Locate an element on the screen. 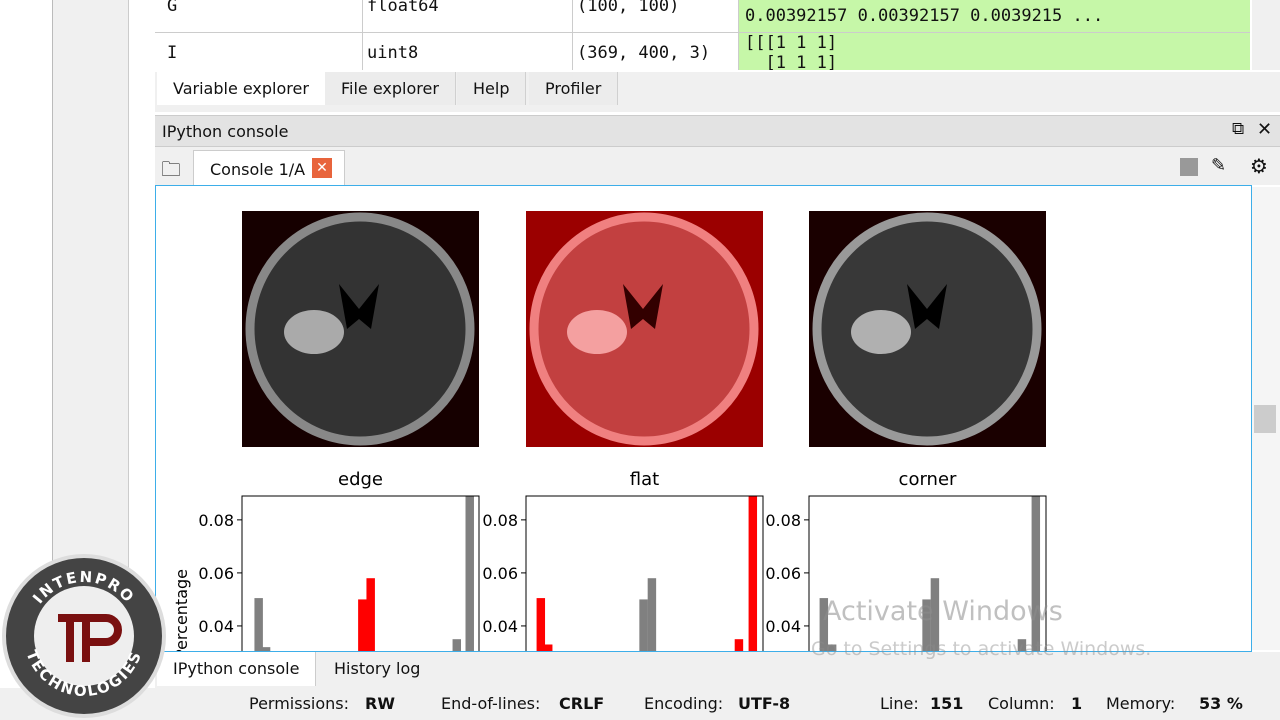 Image resolution: width=1280 pixels, height=720 pixels. scrollbar is located at coordinates (1266, 35).